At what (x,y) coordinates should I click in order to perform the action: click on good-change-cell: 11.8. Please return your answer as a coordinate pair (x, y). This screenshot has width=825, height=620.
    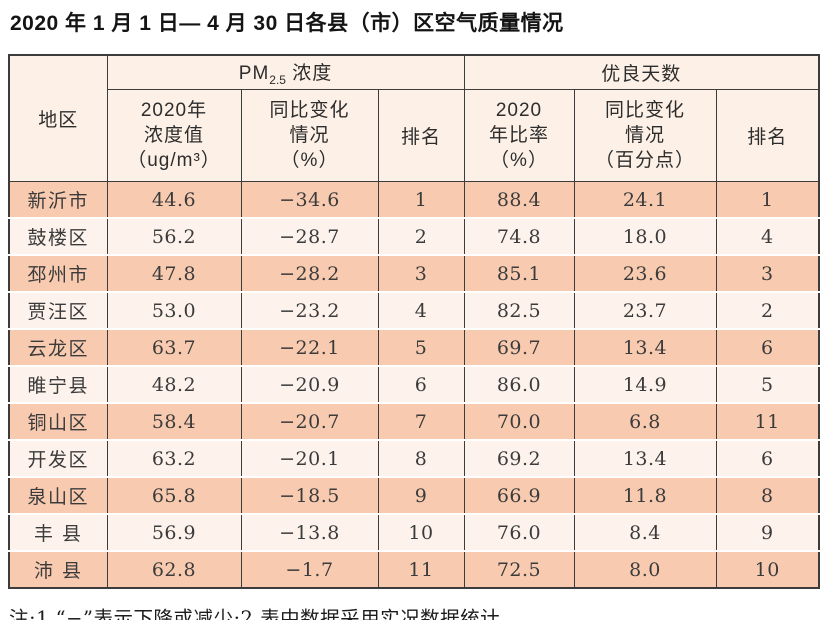
    Looking at the image, I should click on (645, 495).